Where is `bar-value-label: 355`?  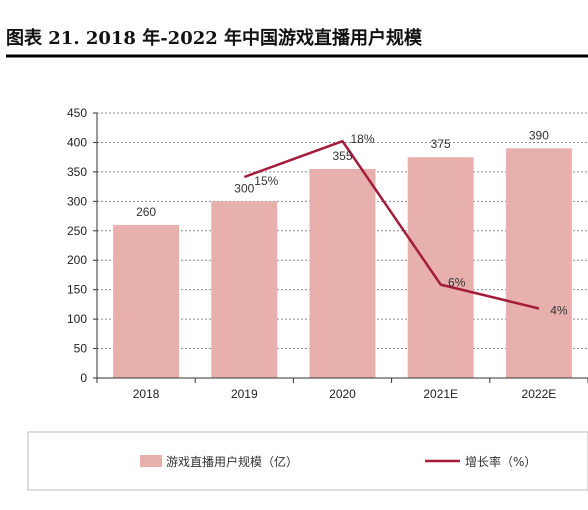
bar-value-label: 355 is located at coordinates (342, 156).